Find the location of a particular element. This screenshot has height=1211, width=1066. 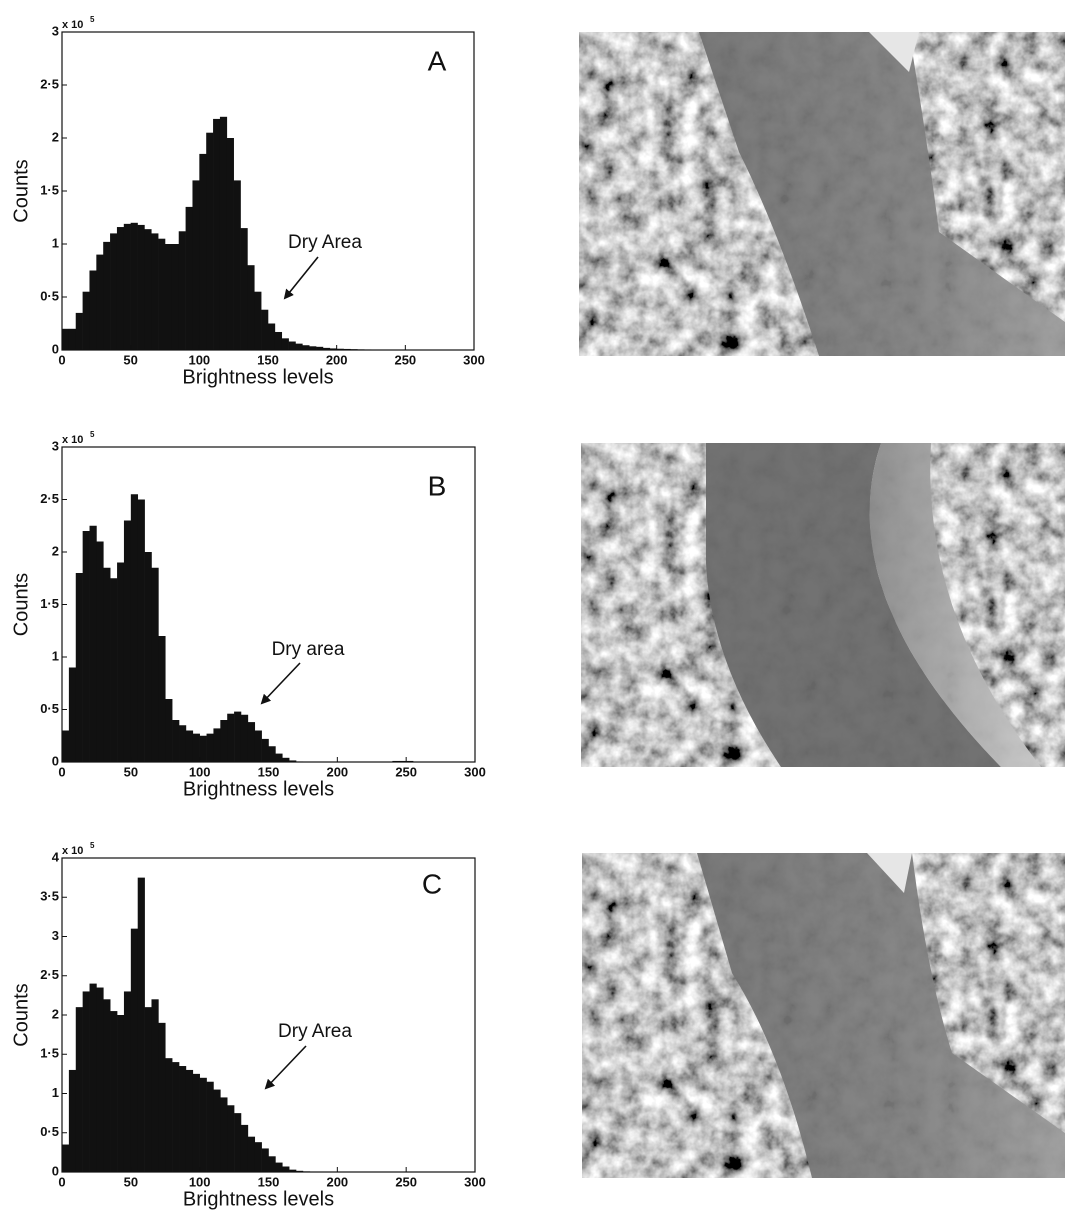

y-tick-label: 0·5 is located at coordinates (49, 295).